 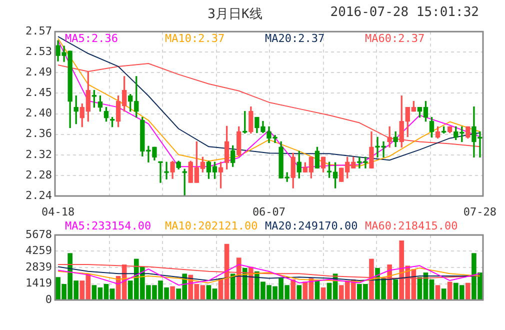 What do you see at coordinates (39, 267) in the screenshot?
I see `y-tick-label: 2839` at bounding box center [39, 267].